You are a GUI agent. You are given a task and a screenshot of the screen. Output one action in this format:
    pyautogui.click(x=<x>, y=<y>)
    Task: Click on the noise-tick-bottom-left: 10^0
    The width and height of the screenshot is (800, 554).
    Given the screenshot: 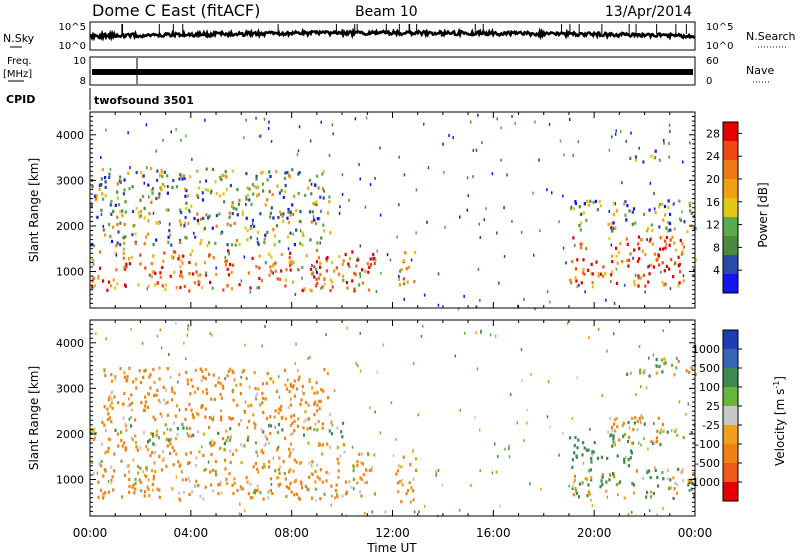 What is the action you would take?
    pyautogui.click(x=72, y=46)
    